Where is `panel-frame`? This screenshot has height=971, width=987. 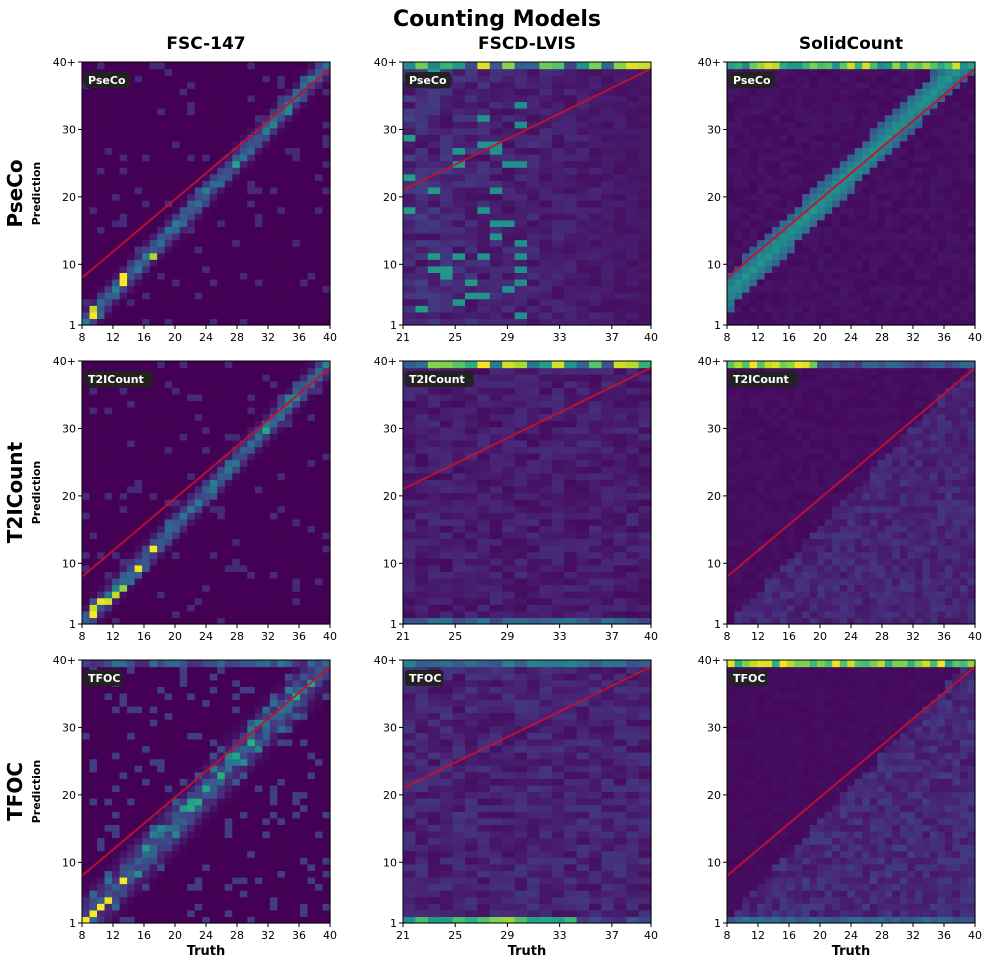
panel-frame is located at coordinates (527, 193).